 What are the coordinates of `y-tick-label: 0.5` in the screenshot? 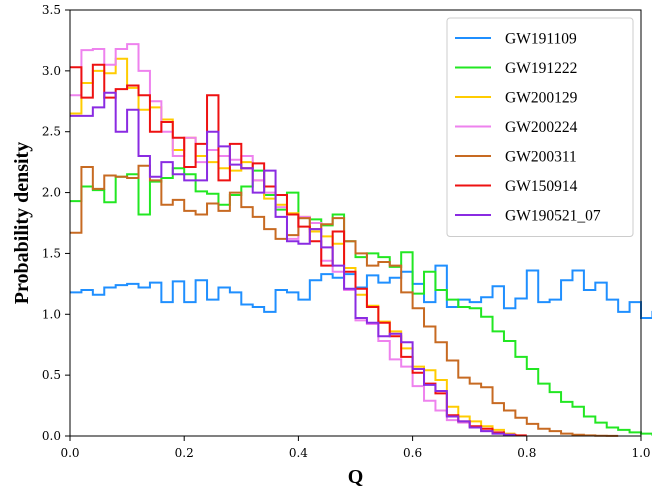 It's located at (51, 375).